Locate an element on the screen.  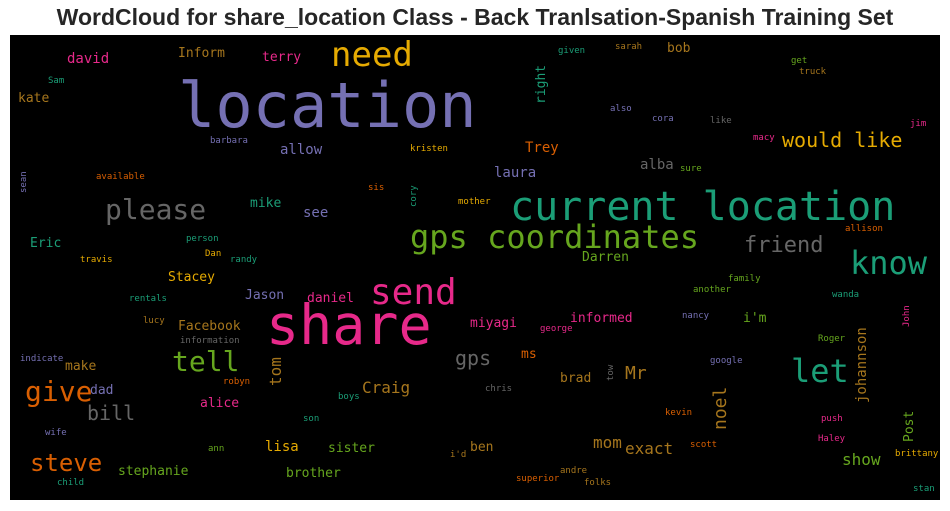
word-would-like: would like is located at coordinates (842, 140).